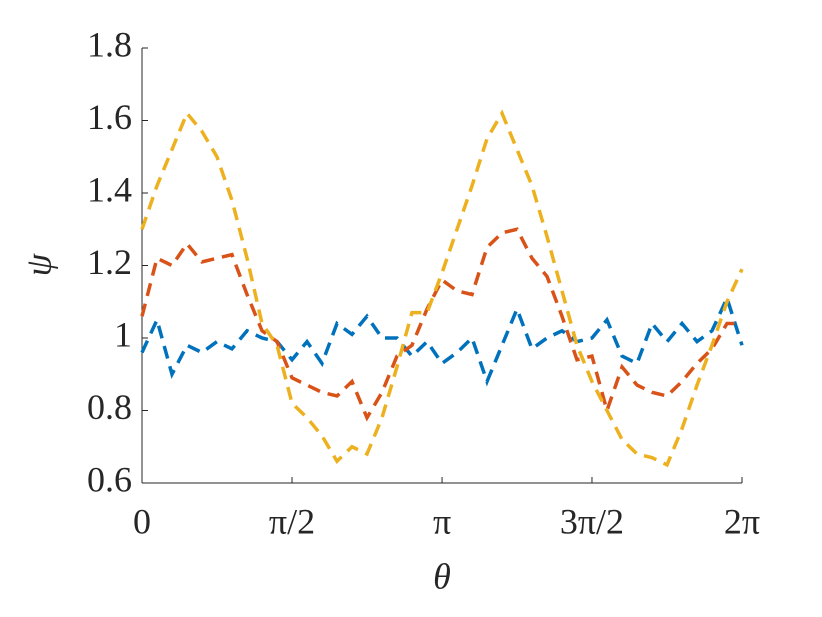  What do you see at coordinates (442, 576) in the screenshot?
I see `x-axis-label: θ` at bounding box center [442, 576].